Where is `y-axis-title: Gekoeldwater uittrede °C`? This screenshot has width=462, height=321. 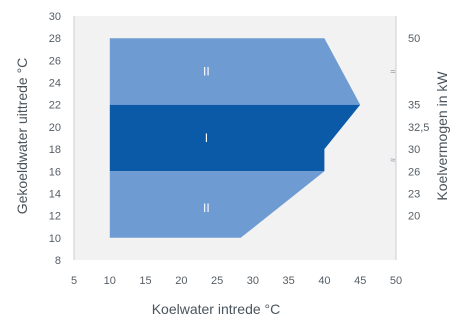
y-axis-title: Gekoeldwater uittrede °C is located at coordinates (22, 136).